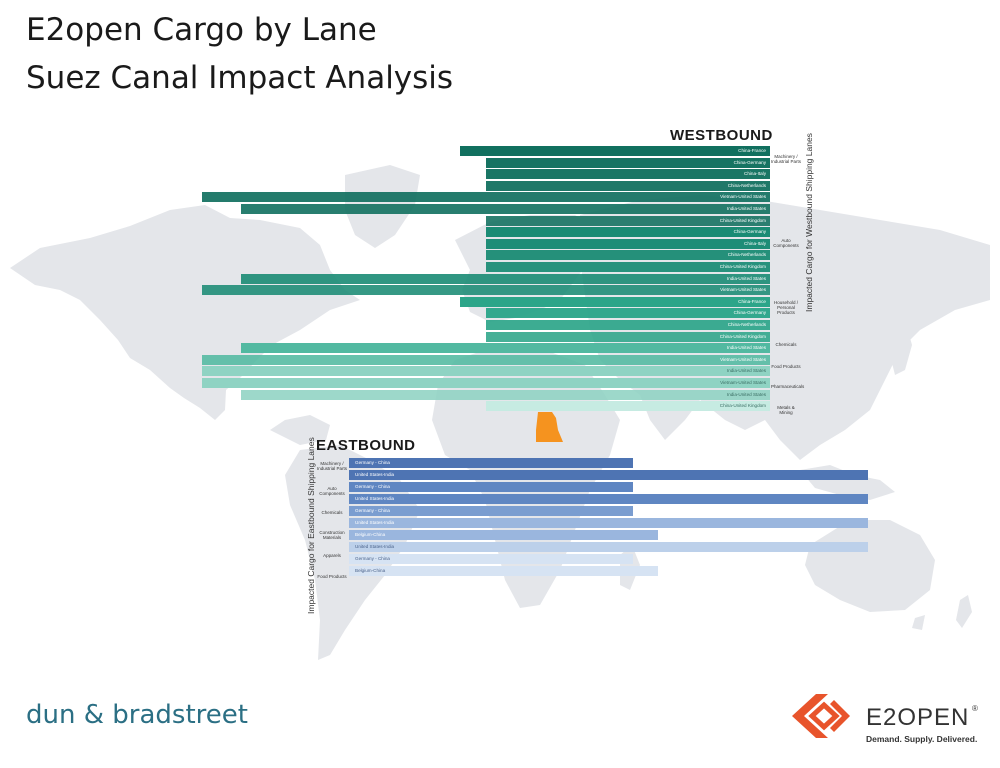 This screenshot has height=768, width=1000. What do you see at coordinates (201, 30) in the screenshot?
I see `chart-title-line-1: E2open Cargo by Lane` at bounding box center [201, 30].